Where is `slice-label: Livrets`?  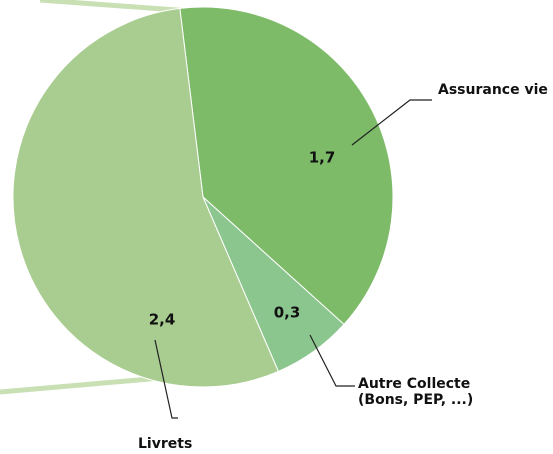 slice-label: Livrets is located at coordinates (165, 444).